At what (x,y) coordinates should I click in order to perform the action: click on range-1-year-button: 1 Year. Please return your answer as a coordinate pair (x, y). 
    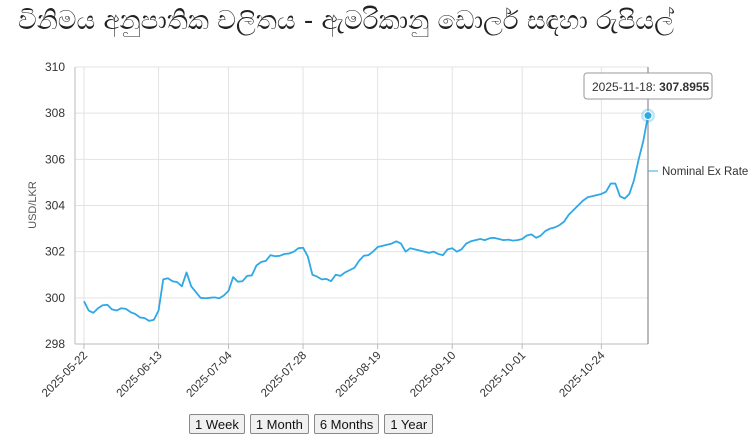
    Looking at the image, I should click on (409, 424).